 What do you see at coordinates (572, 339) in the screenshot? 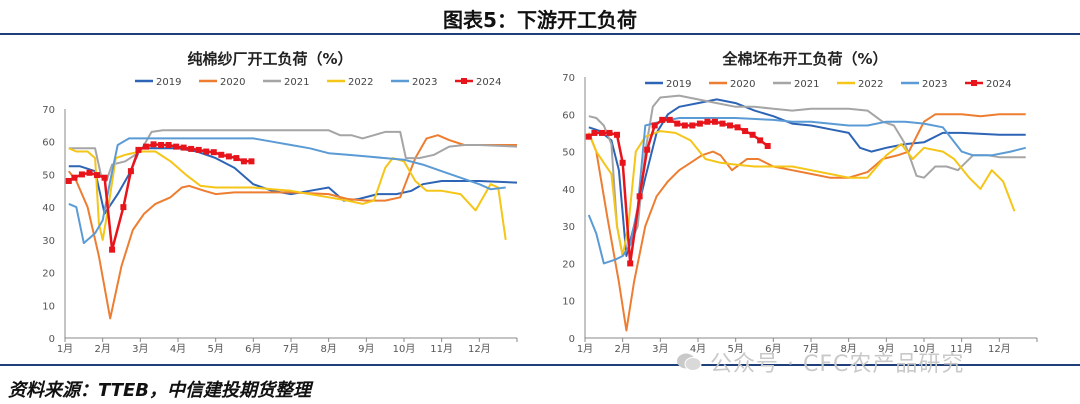
I see `y-tick-label: 0` at bounding box center [572, 339].